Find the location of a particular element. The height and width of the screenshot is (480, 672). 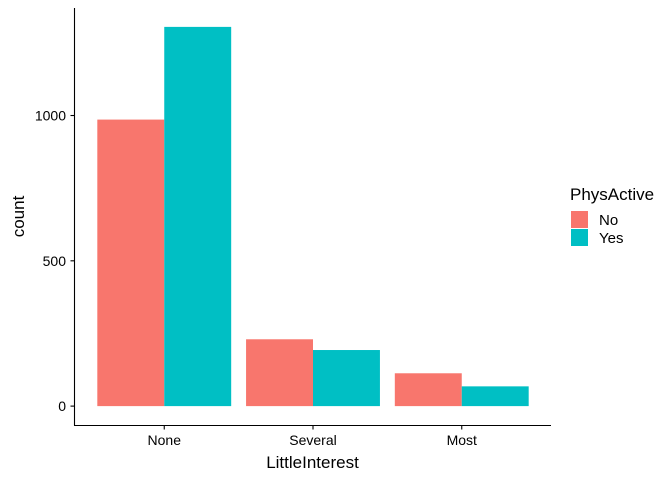

legend-key-no is located at coordinates (579, 219).